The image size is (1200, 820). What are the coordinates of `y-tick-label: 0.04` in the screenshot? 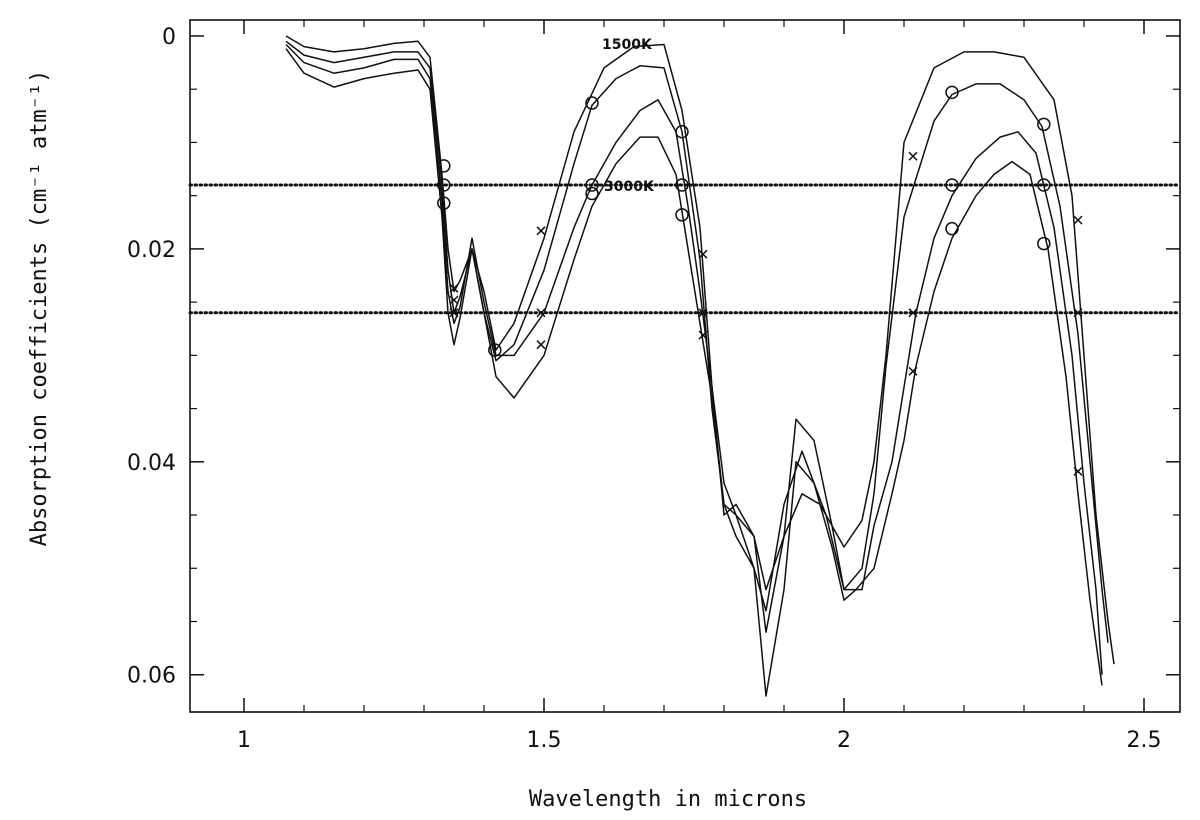 It's located at (151, 463).